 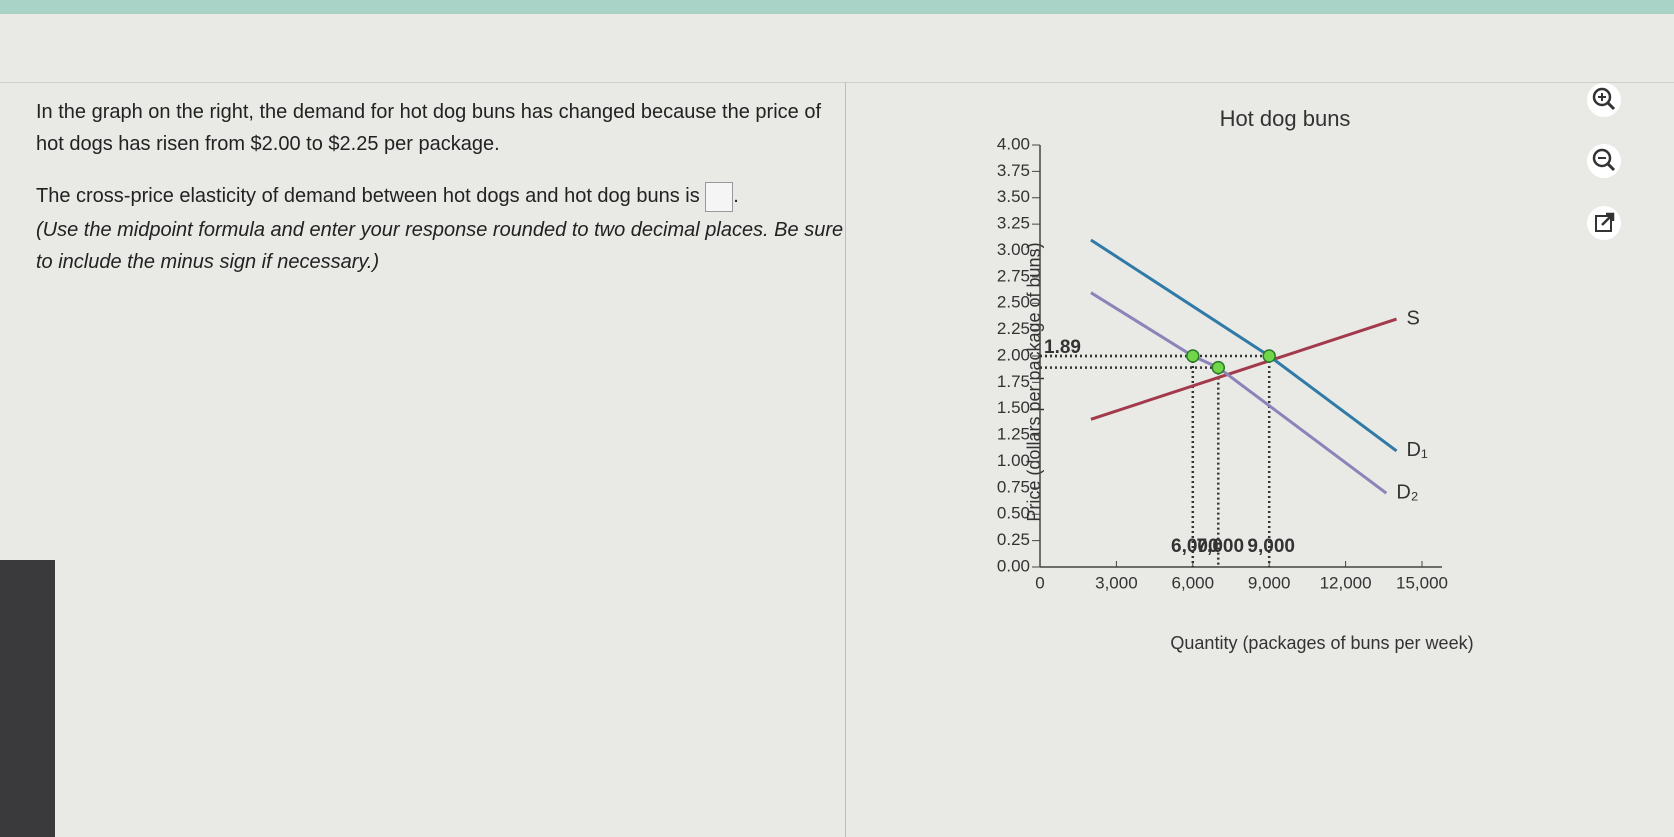 I want to click on y-tick-label: 0.25, so click(x=1013, y=539).